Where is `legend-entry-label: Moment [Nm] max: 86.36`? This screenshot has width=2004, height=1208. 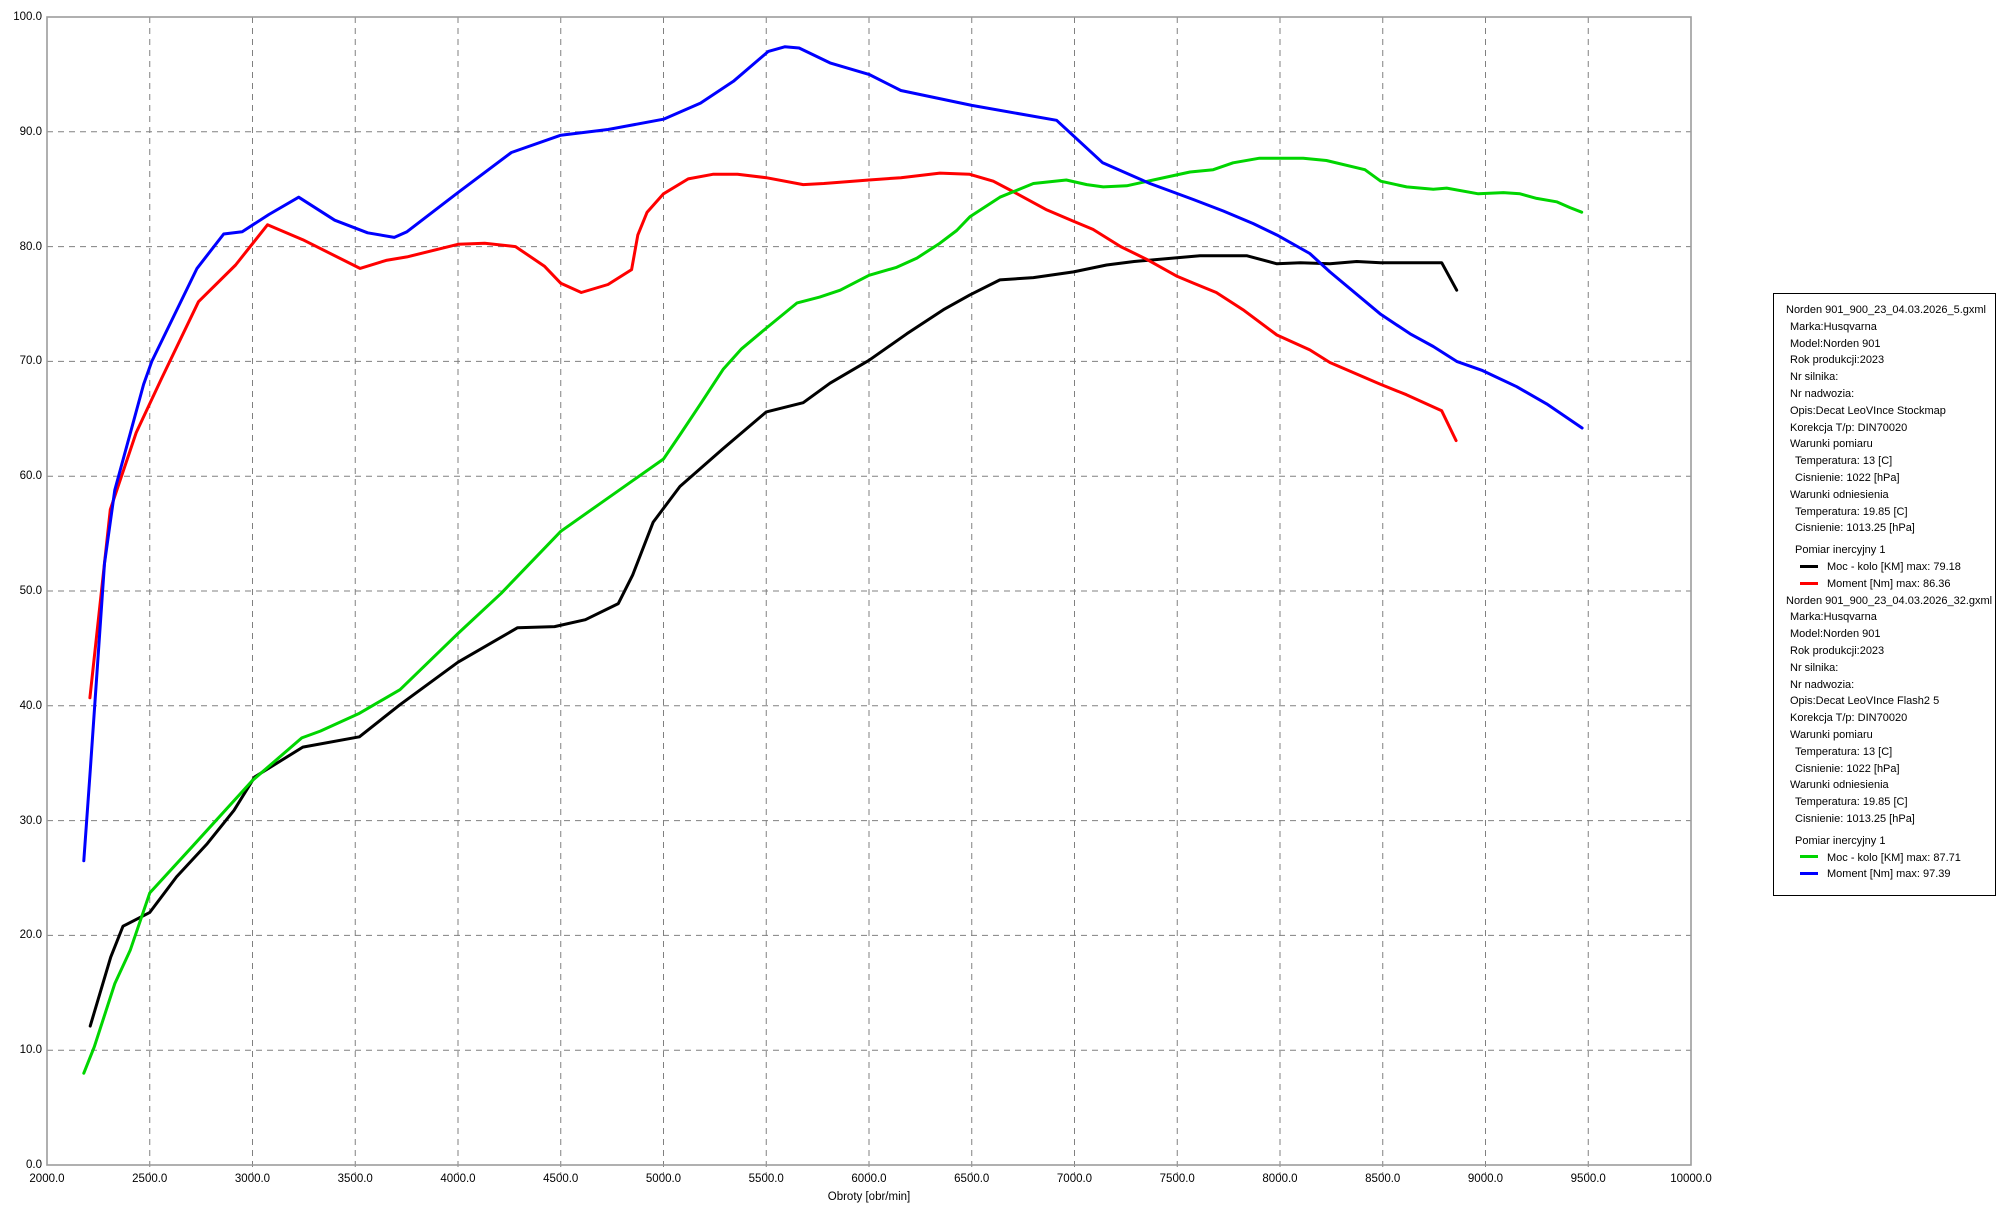
legend-entry-label: Moment [Nm] max: 86.36 is located at coordinates (1889, 583).